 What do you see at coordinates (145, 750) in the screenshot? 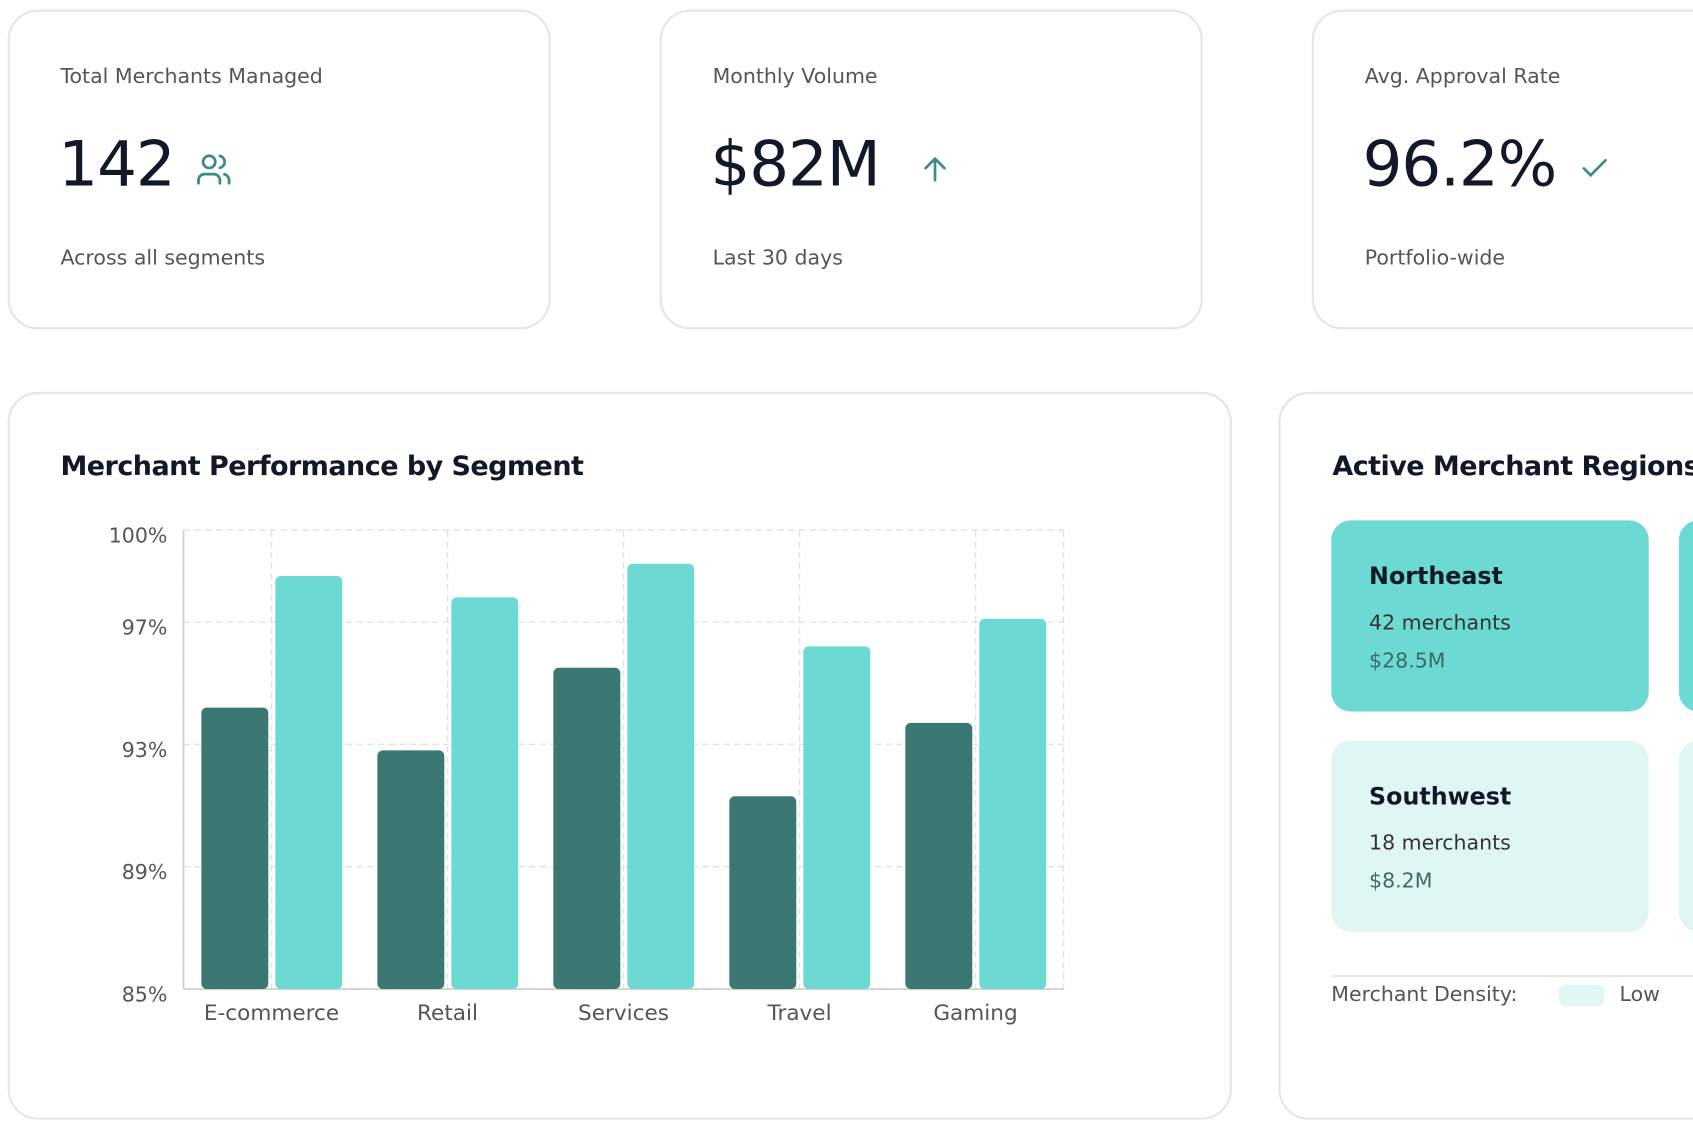
I see `y-tick-label: 93%` at bounding box center [145, 750].